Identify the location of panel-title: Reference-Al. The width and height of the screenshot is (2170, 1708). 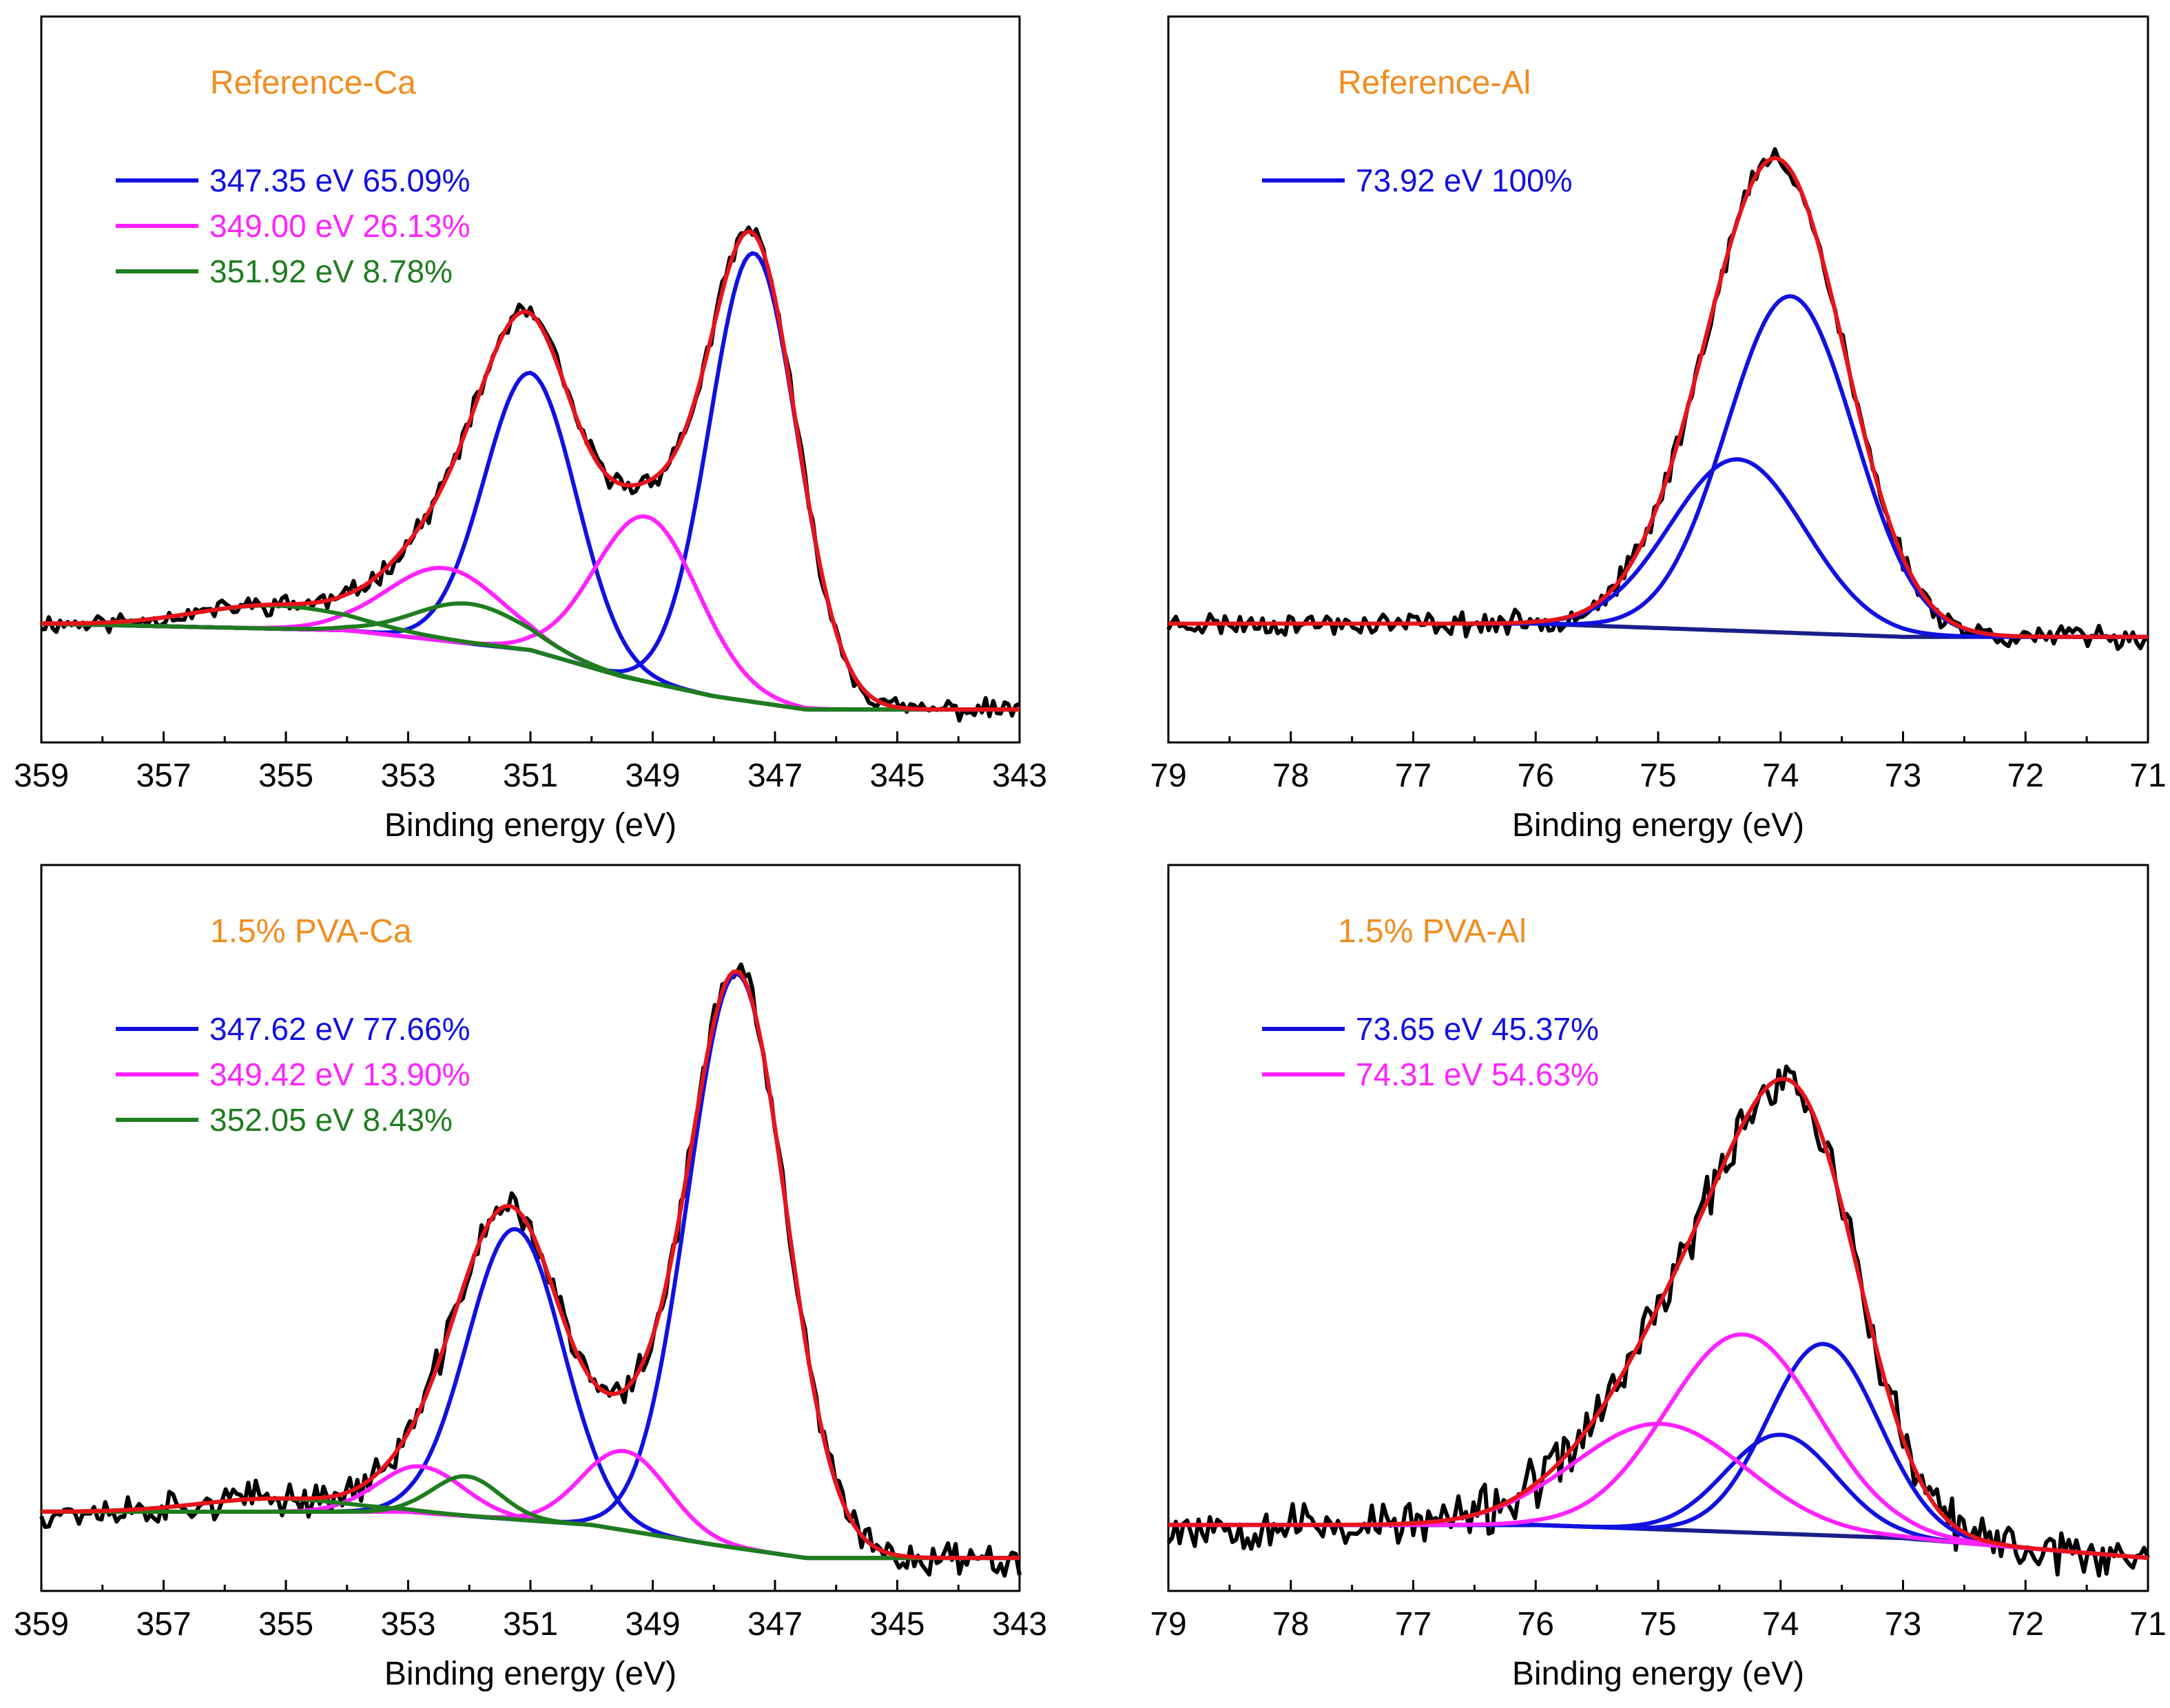
(1434, 83).